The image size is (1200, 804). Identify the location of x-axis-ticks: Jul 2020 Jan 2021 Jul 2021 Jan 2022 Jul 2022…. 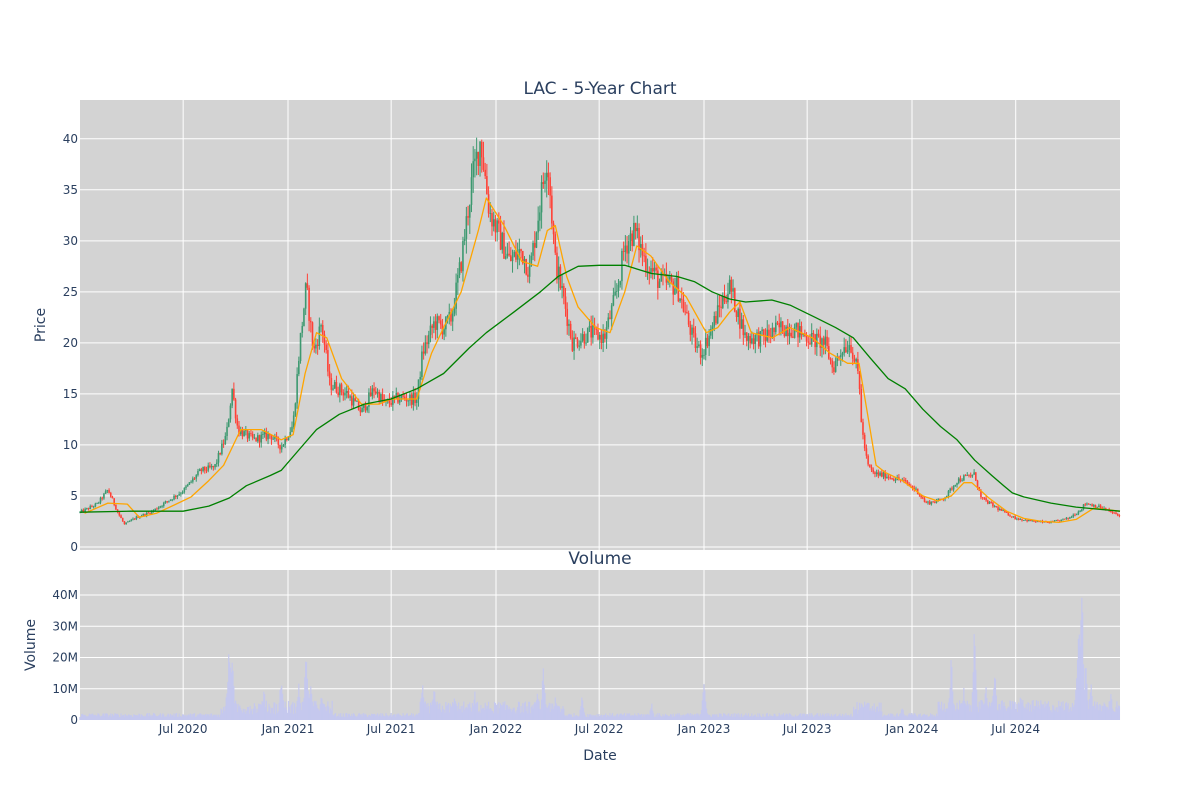
(599, 729).